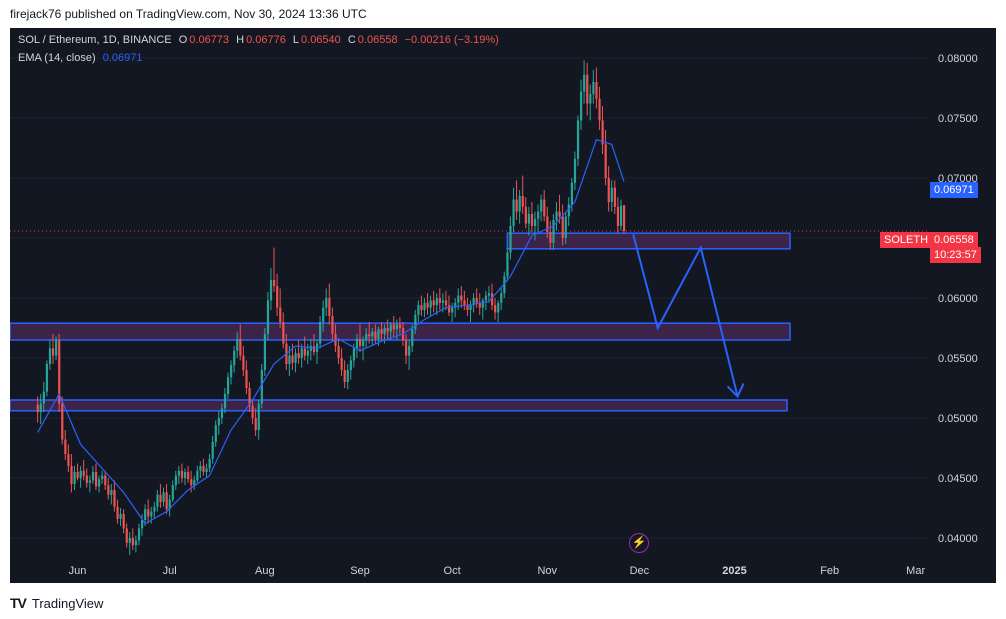 Image resolution: width=1006 pixels, height=619 pixels. What do you see at coordinates (829, 571) in the screenshot?
I see `x-tick-label: Feb` at bounding box center [829, 571].